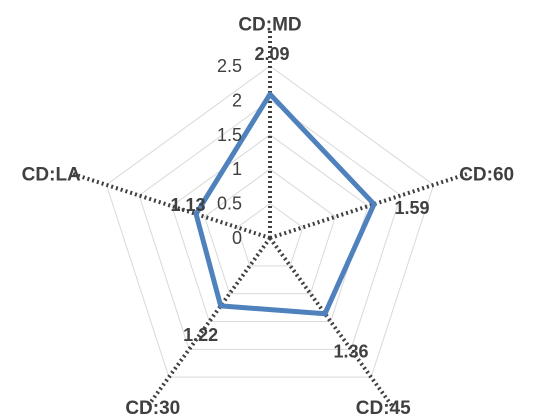 Image resolution: width=534 pixels, height=420 pixels. Describe the element at coordinates (486, 174) in the screenshot. I see `category-label: CD:60` at that location.